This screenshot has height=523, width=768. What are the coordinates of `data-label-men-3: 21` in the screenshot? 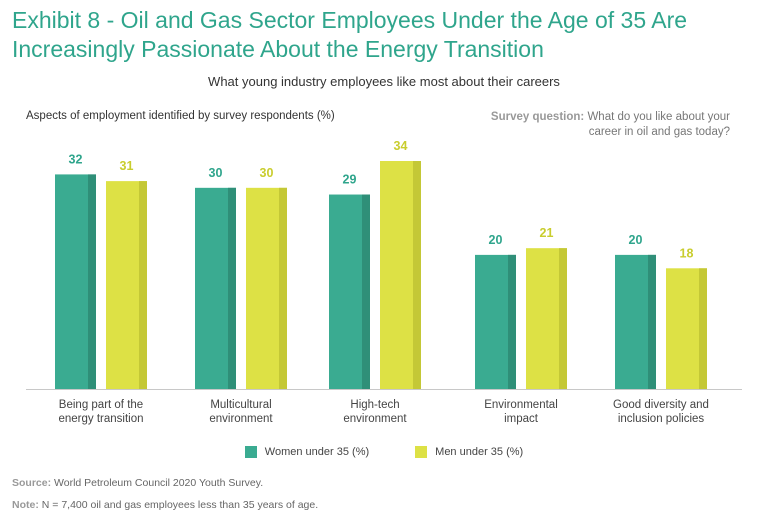 It's located at (547, 233).